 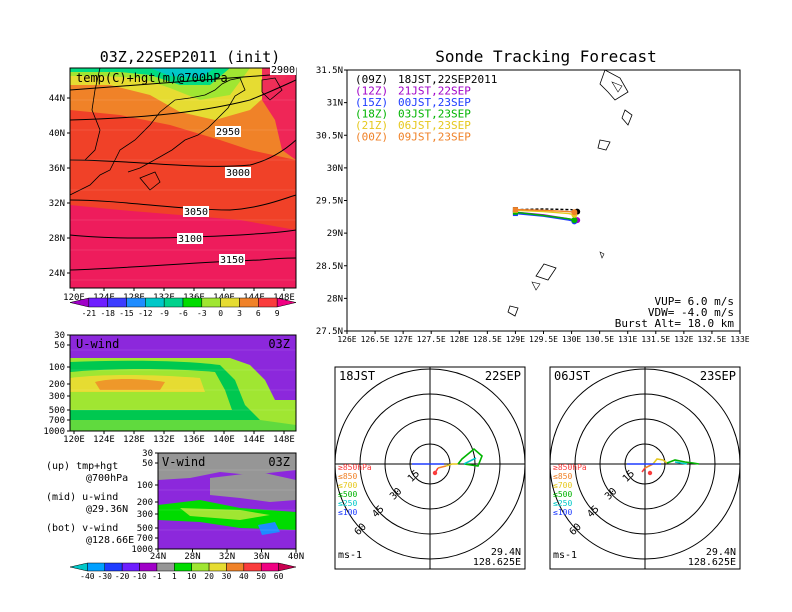 What do you see at coordinates (261, 557) in the screenshot?
I see `v-xtick-label: 36N` at bounding box center [261, 557].